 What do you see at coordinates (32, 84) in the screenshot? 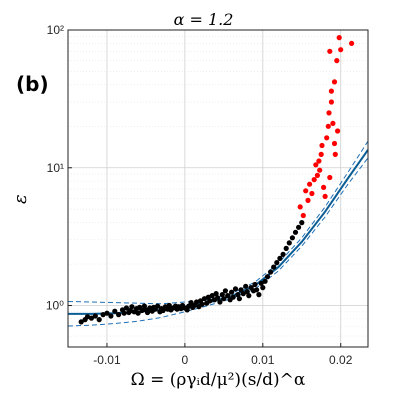
I see `panel-label: (b)` at bounding box center [32, 84].